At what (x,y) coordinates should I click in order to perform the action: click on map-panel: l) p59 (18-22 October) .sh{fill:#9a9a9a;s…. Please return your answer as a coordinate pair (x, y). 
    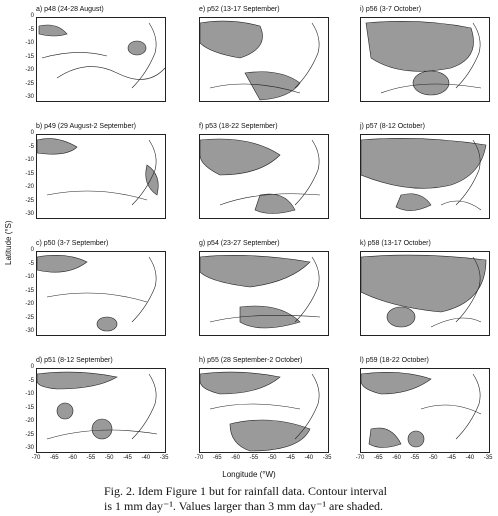
    Looking at the image, I should click on (424, 412).